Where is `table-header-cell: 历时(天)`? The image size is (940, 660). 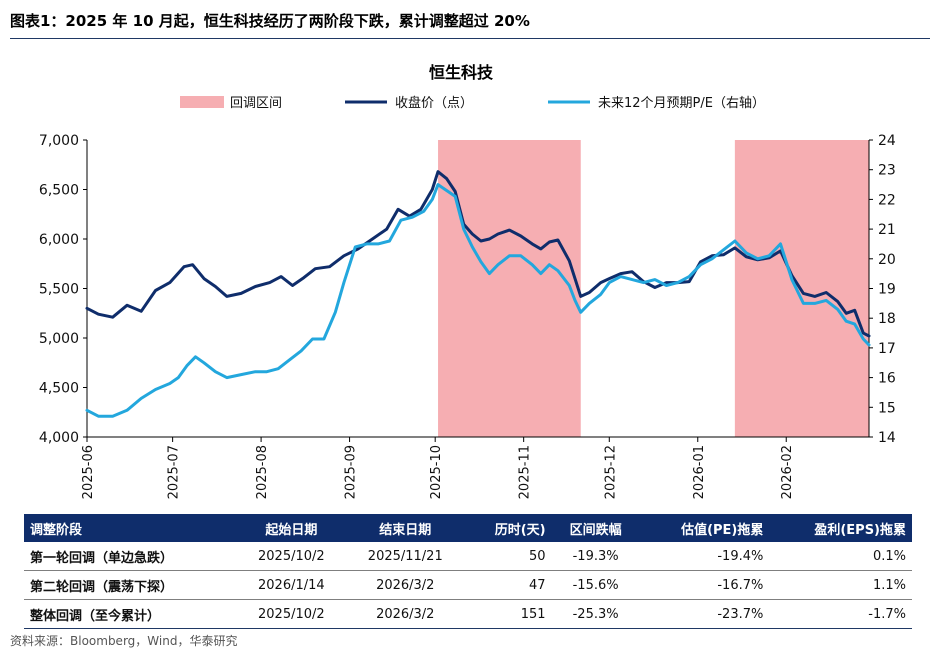
table-header-cell: 历时(天) is located at coordinates (508, 528).